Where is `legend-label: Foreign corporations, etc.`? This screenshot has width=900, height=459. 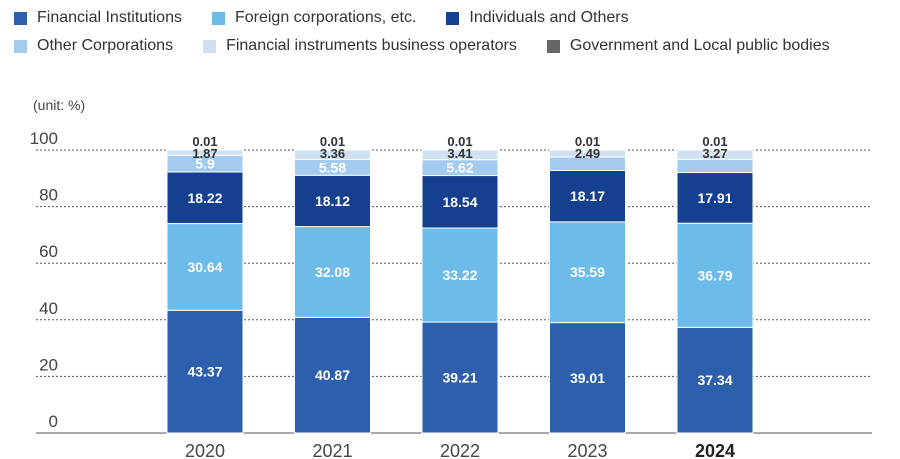 legend-label: Foreign corporations, etc. is located at coordinates (325, 17).